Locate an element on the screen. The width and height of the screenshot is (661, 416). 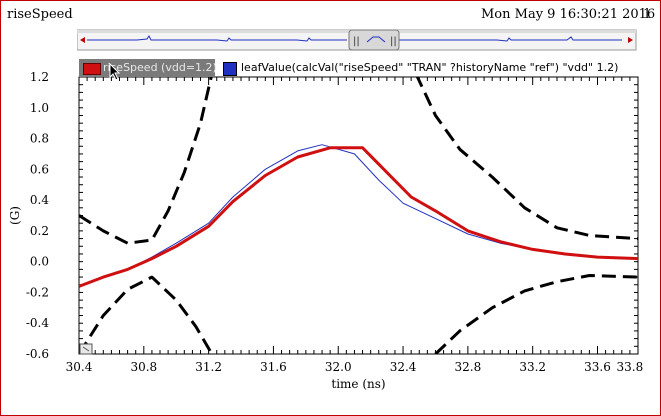
y-axis-label: (G) is located at coordinates (15, 215).